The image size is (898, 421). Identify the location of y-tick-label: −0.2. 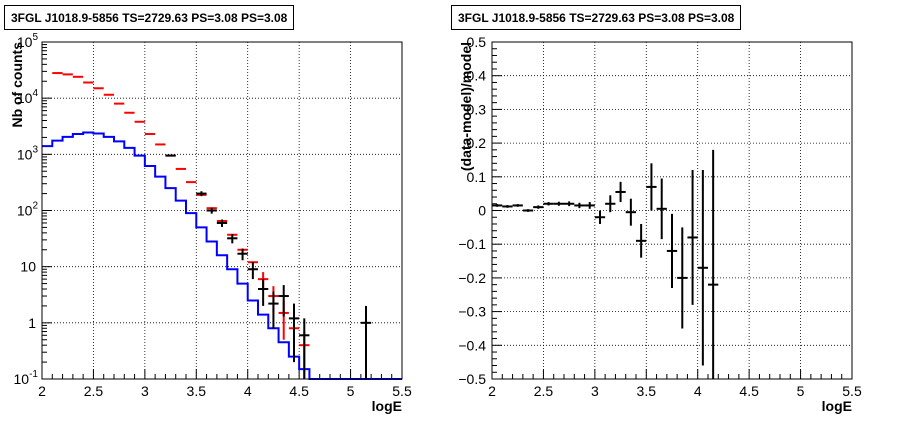
(472, 278).